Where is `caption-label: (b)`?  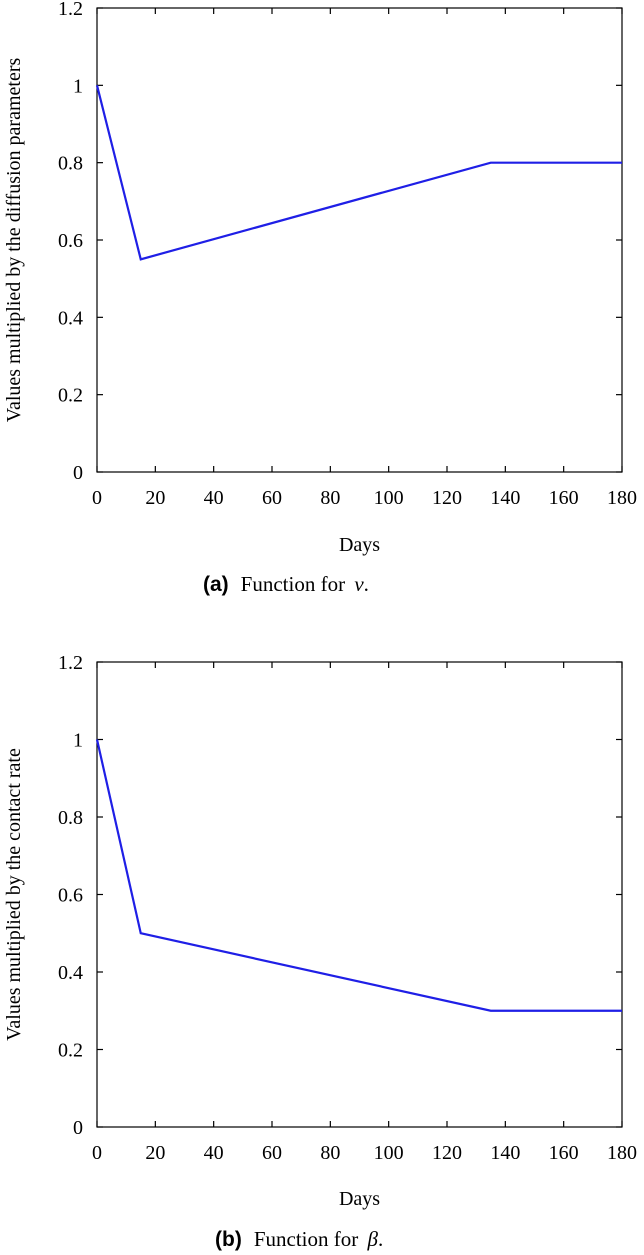 caption-label: (b) is located at coordinates (228, 1239).